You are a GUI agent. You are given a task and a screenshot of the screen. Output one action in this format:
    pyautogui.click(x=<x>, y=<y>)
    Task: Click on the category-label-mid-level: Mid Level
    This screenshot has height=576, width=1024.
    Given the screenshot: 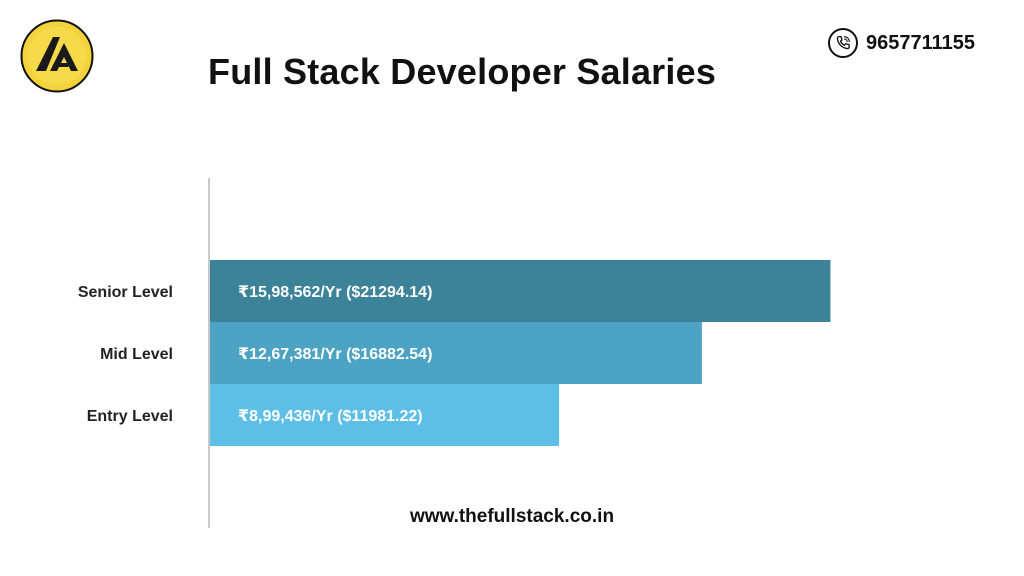 What is the action you would take?
    pyautogui.click(x=136, y=354)
    